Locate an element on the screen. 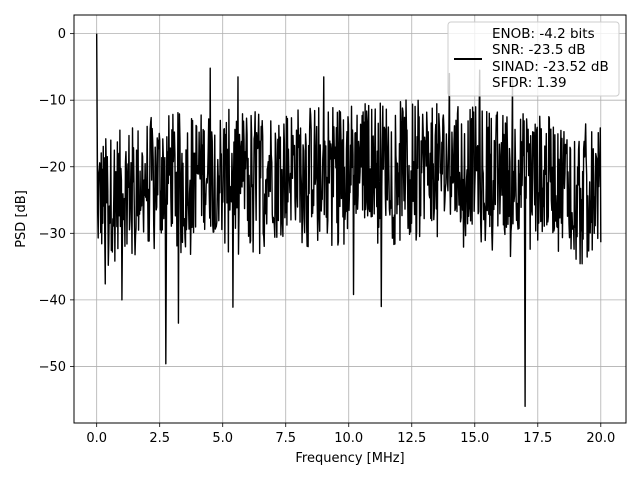 The width and height of the screenshot is (640, 480). legend-entry-enob: ENOB: -4.2 bits is located at coordinates (543, 34).